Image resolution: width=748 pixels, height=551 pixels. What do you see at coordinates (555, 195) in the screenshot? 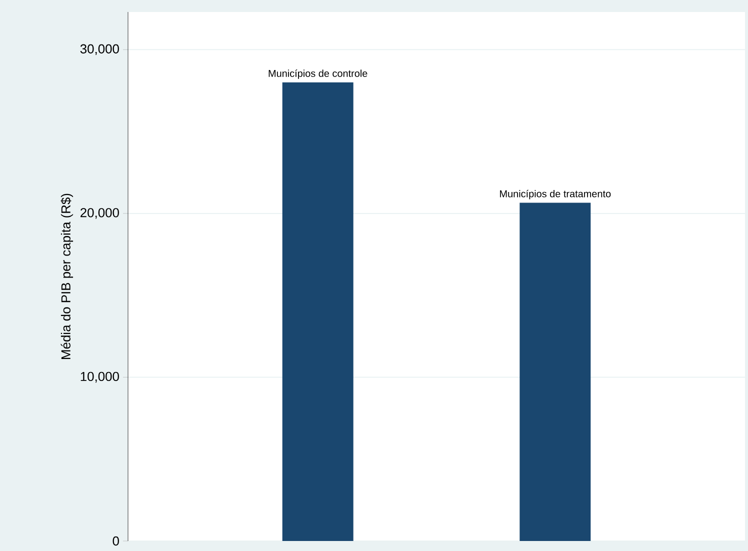
I see `x-tick-label: Municípios de tratamento` at bounding box center [555, 195].